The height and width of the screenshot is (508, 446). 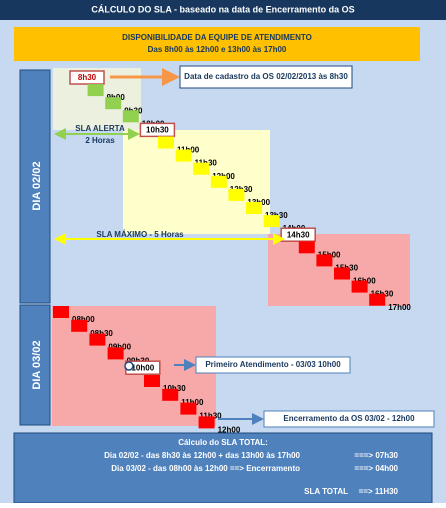 What do you see at coordinates (217, 49) in the screenshot?
I see `availability-hours: Das 8h00 às 12h00 e 13h00 às 17h00` at bounding box center [217, 49].